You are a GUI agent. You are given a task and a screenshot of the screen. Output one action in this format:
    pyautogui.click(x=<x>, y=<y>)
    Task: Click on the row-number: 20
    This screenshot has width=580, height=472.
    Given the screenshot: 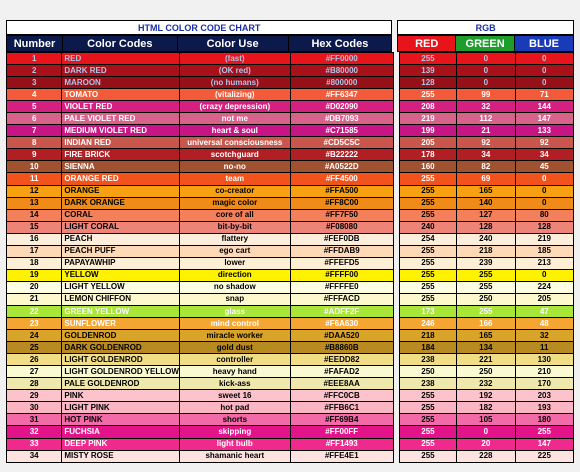 What is the action you would take?
    pyautogui.click(x=34, y=287)
    